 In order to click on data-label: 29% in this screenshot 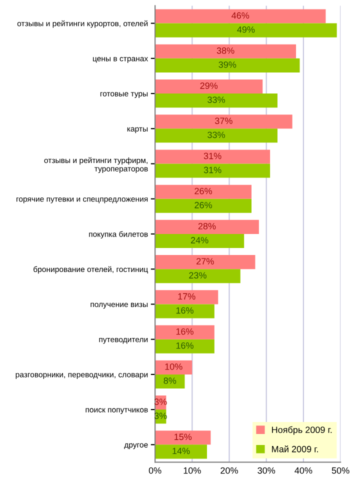, I will do `click(209, 85)`.